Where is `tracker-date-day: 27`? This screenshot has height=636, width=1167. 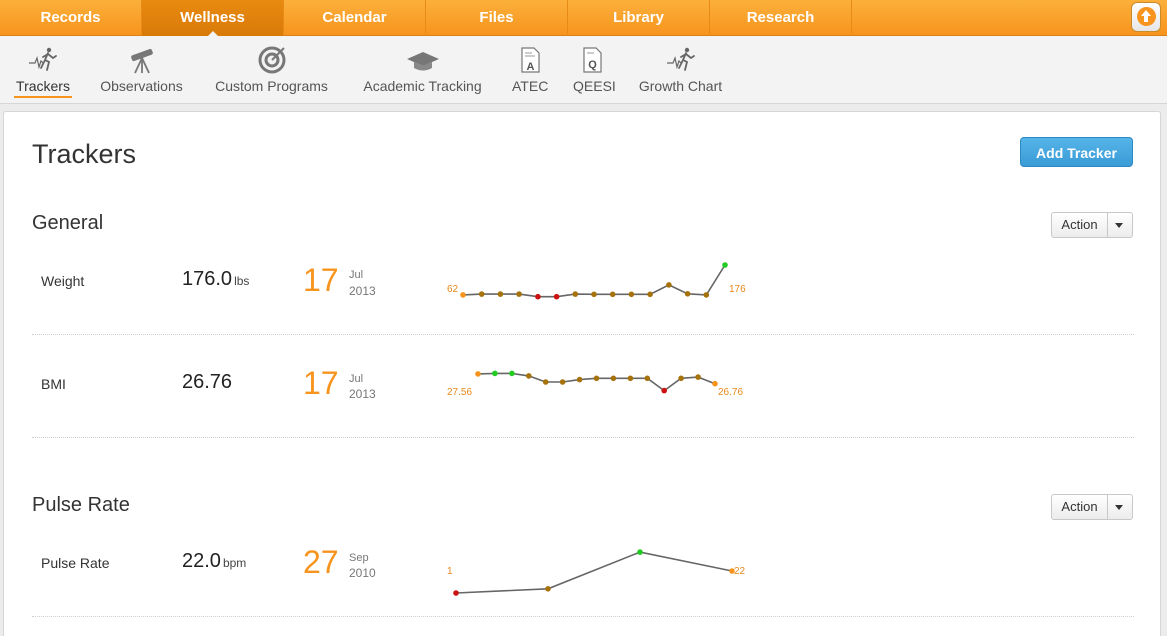 tracker-date-day: 27 is located at coordinates (321, 562).